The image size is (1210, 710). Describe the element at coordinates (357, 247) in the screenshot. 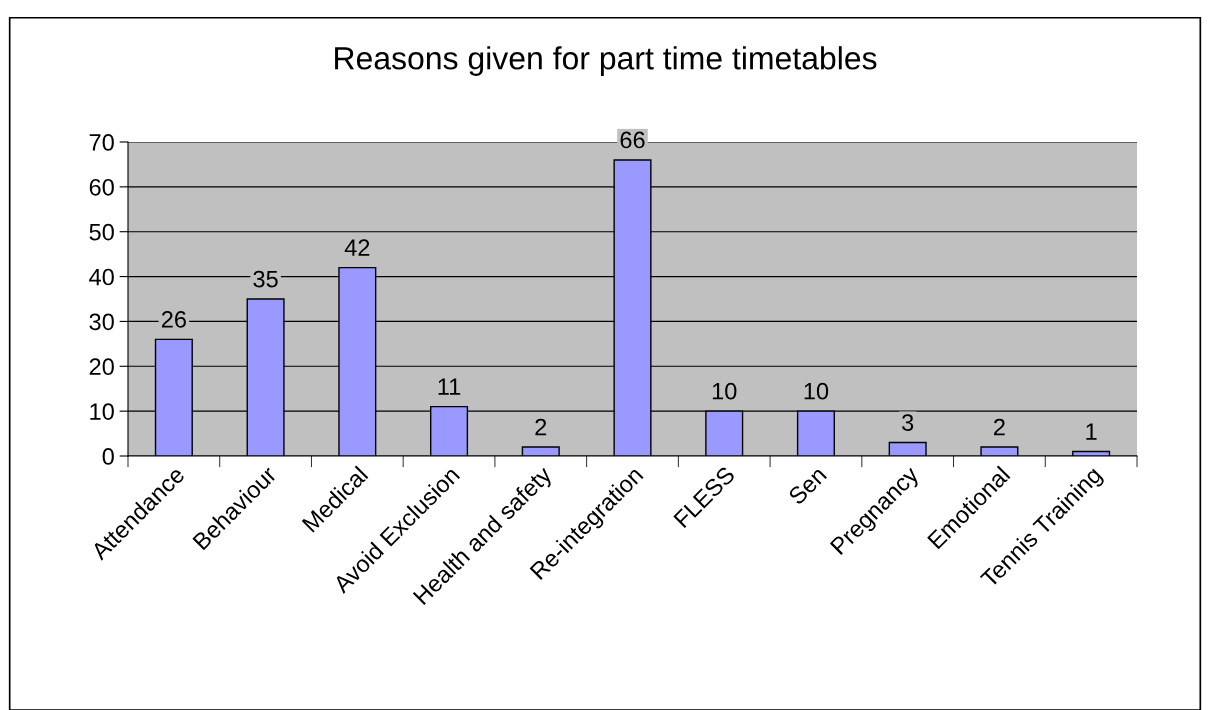

I see `data-label: 42` at that location.